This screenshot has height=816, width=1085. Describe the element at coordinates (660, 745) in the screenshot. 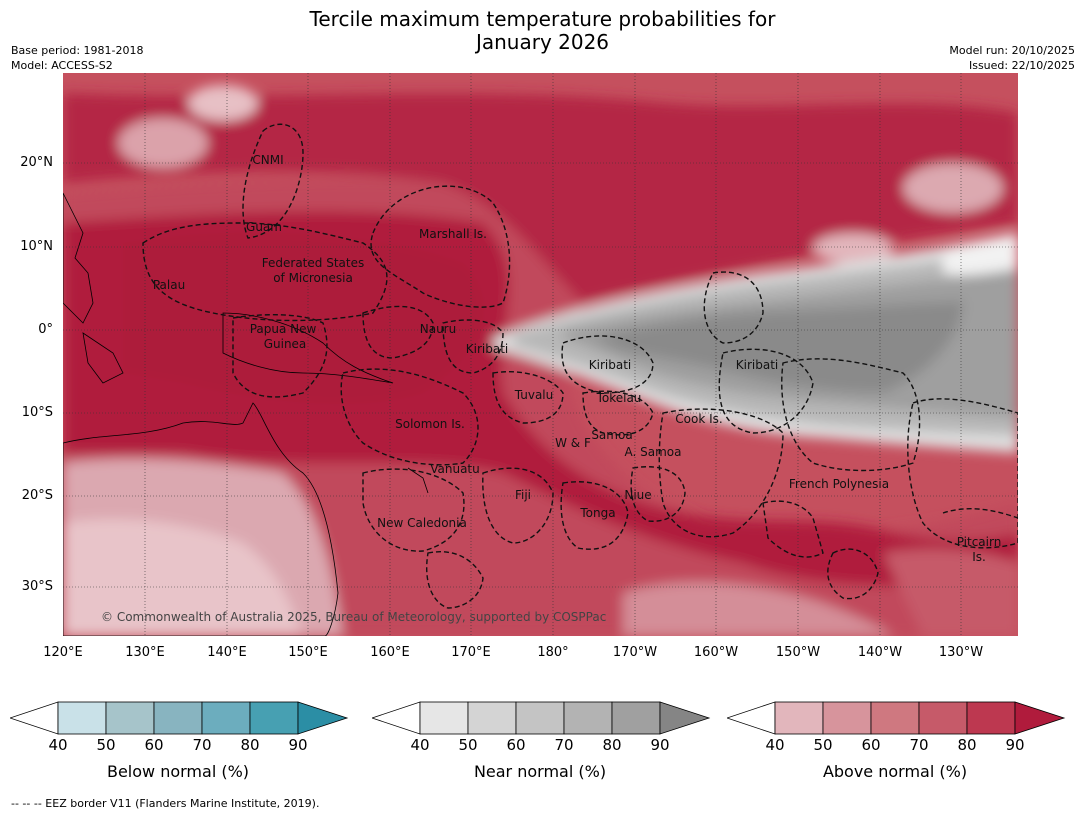

I see `tick-near-90: 90` at that location.